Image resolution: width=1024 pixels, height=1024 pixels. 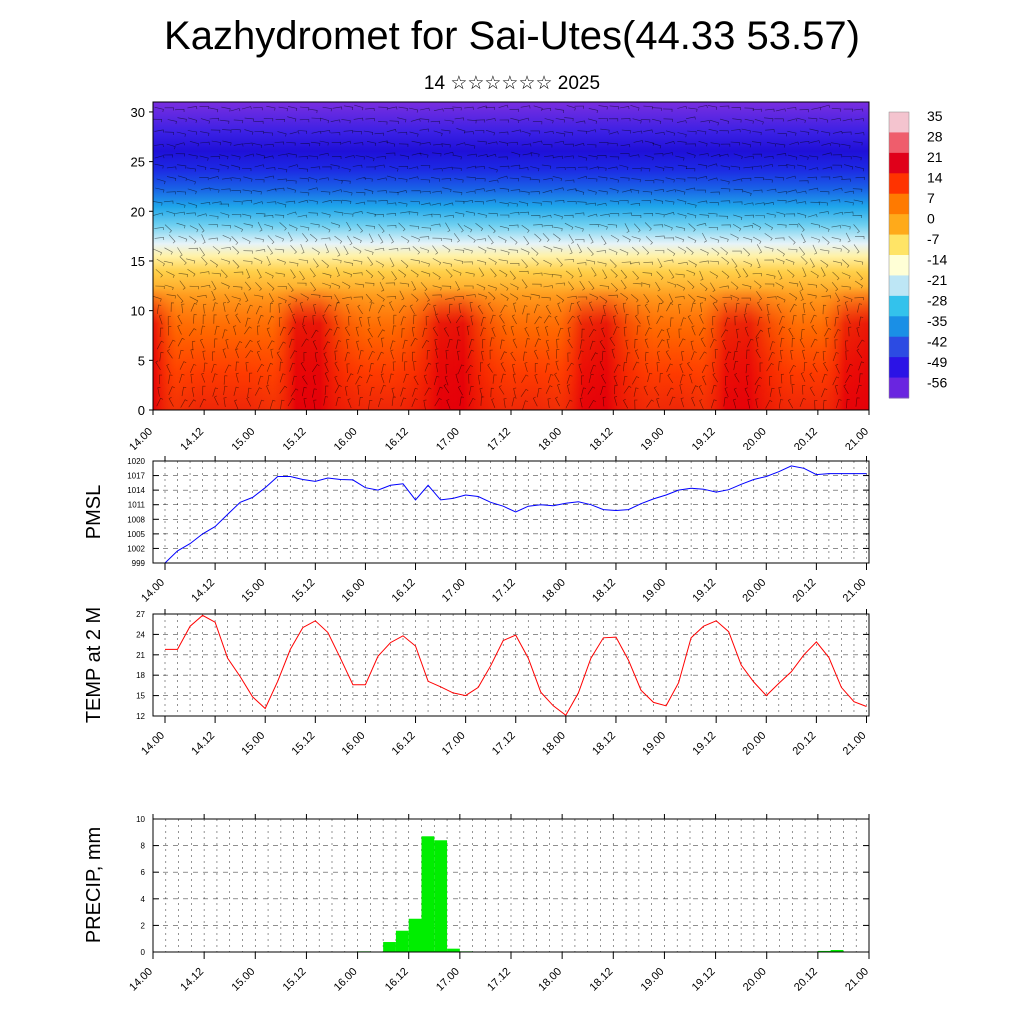 I want to click on temp-xtick-label: 15.00, so click(x=253, y=744).